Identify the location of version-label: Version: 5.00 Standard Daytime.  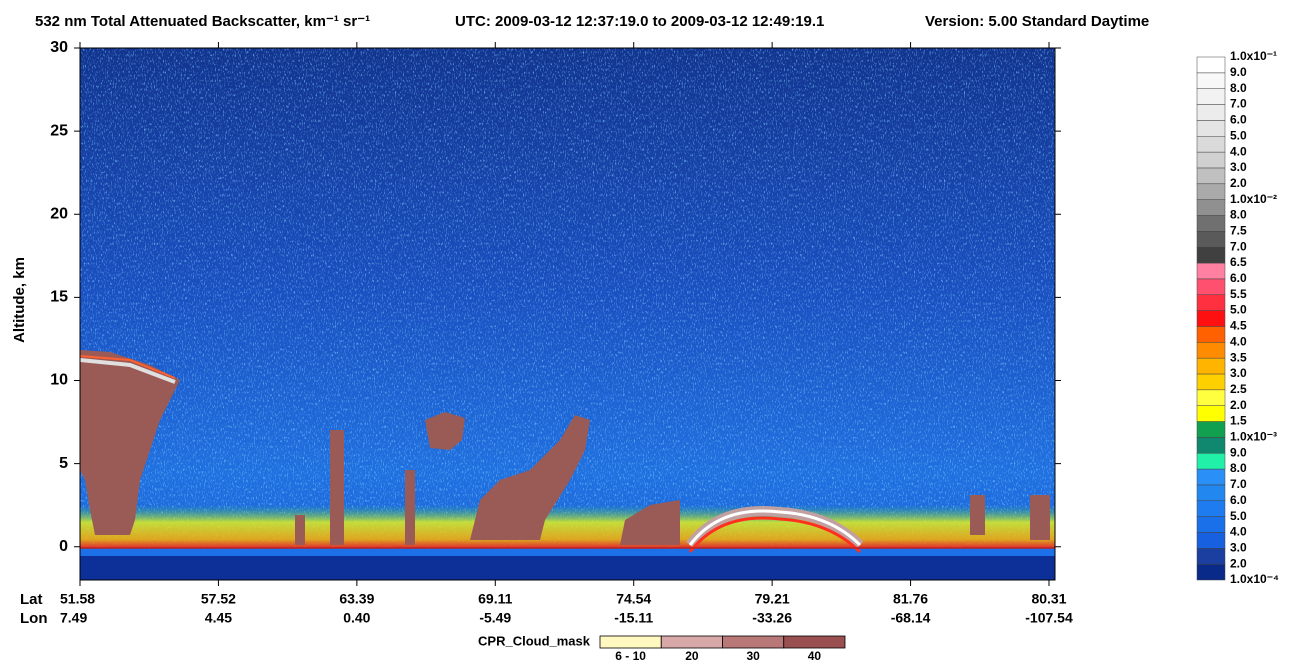
(1037, 21).